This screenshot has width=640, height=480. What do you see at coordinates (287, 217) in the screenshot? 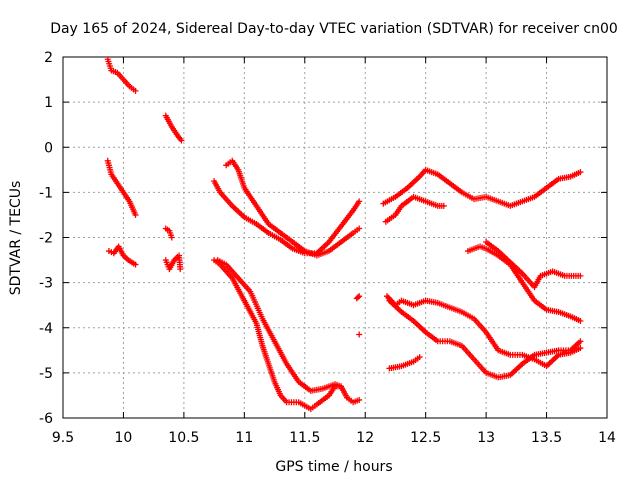
I see `series-s8` at bounding box center [287, 217].